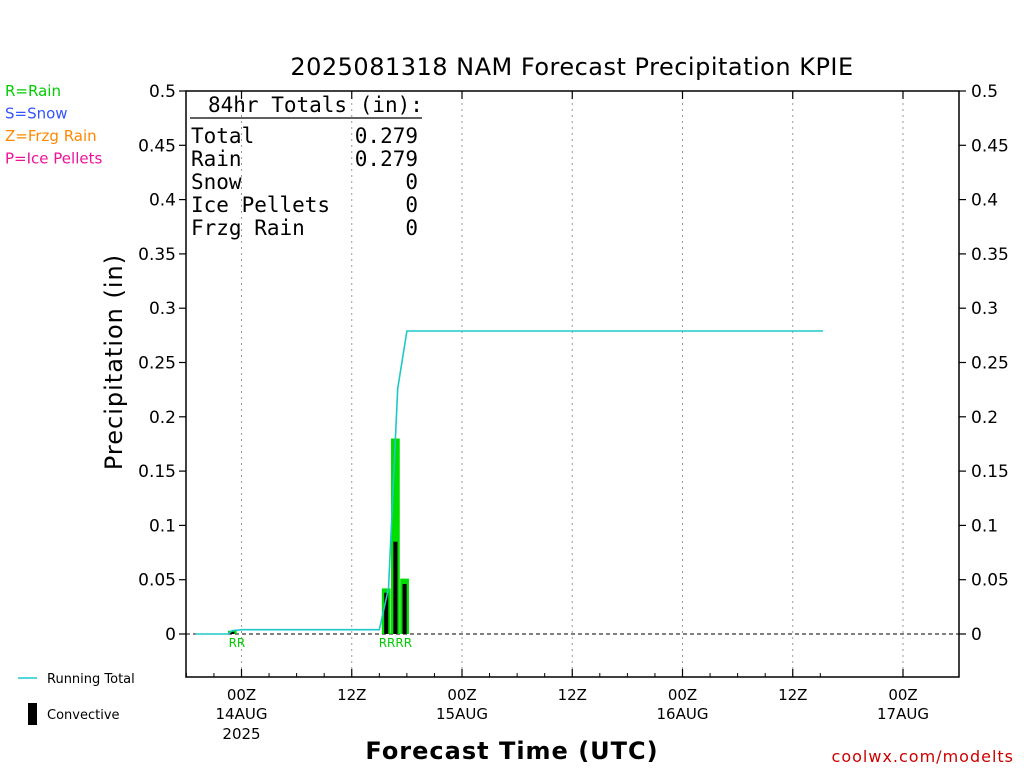 This screenshot has width=1024, height=768. What do you see at coordinates (114, 362) in the screenshot?
I see `y-axis-label: Precipitation (in)` at bounding box center [114, 362].